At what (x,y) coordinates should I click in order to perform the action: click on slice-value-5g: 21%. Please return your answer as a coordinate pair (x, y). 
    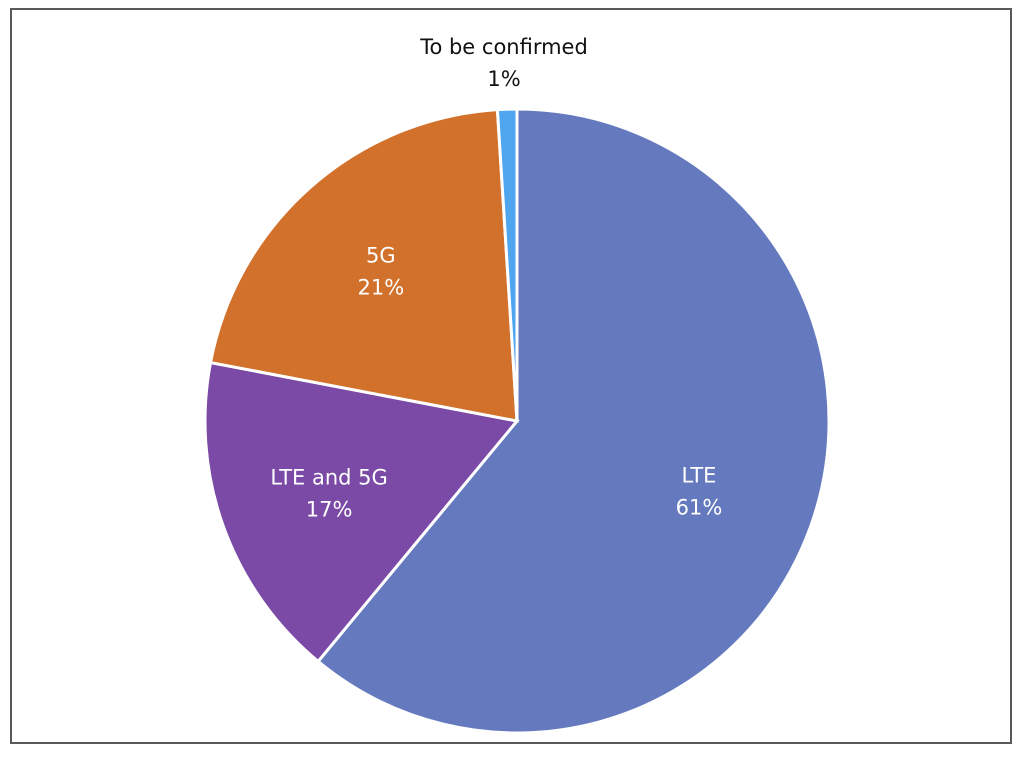
    Looking at the image, I should click on (380, 288).